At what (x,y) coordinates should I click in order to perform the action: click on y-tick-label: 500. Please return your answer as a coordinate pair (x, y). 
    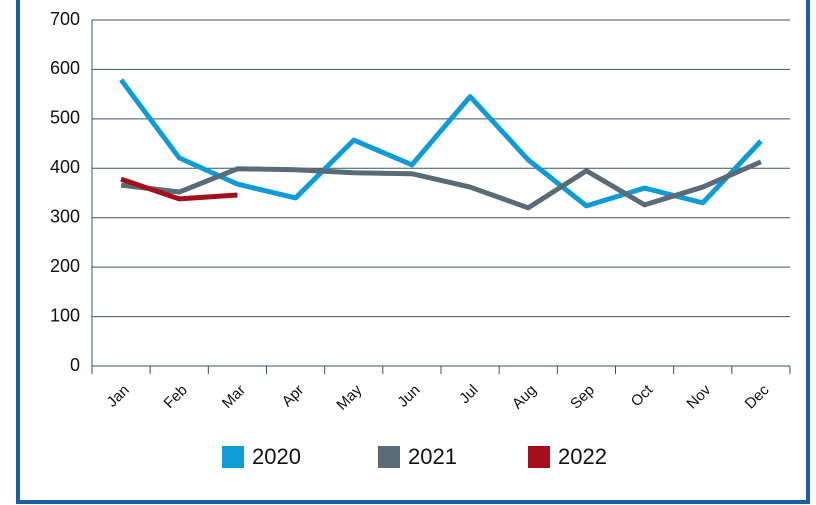
    Looking at the image, I should click on (65, 118).